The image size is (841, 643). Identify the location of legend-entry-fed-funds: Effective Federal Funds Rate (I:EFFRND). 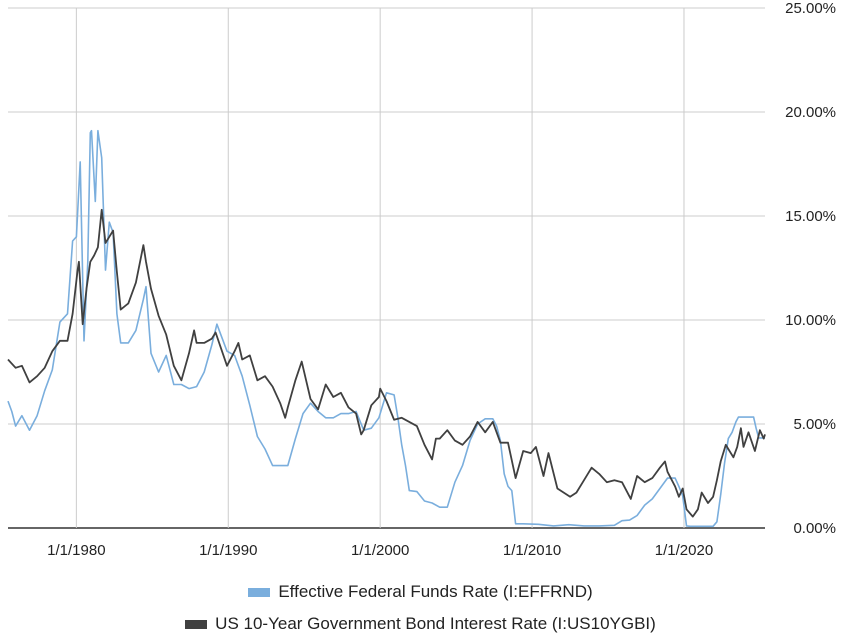
(420, 592).